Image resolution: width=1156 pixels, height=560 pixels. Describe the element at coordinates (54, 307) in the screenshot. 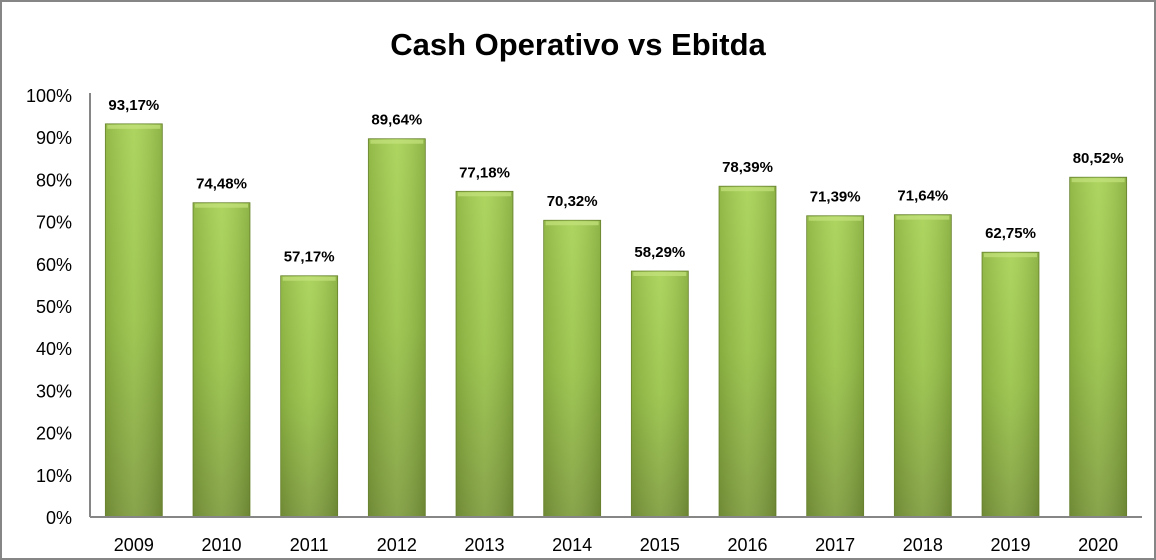

I see `y-tick-label: 50%` at that location.